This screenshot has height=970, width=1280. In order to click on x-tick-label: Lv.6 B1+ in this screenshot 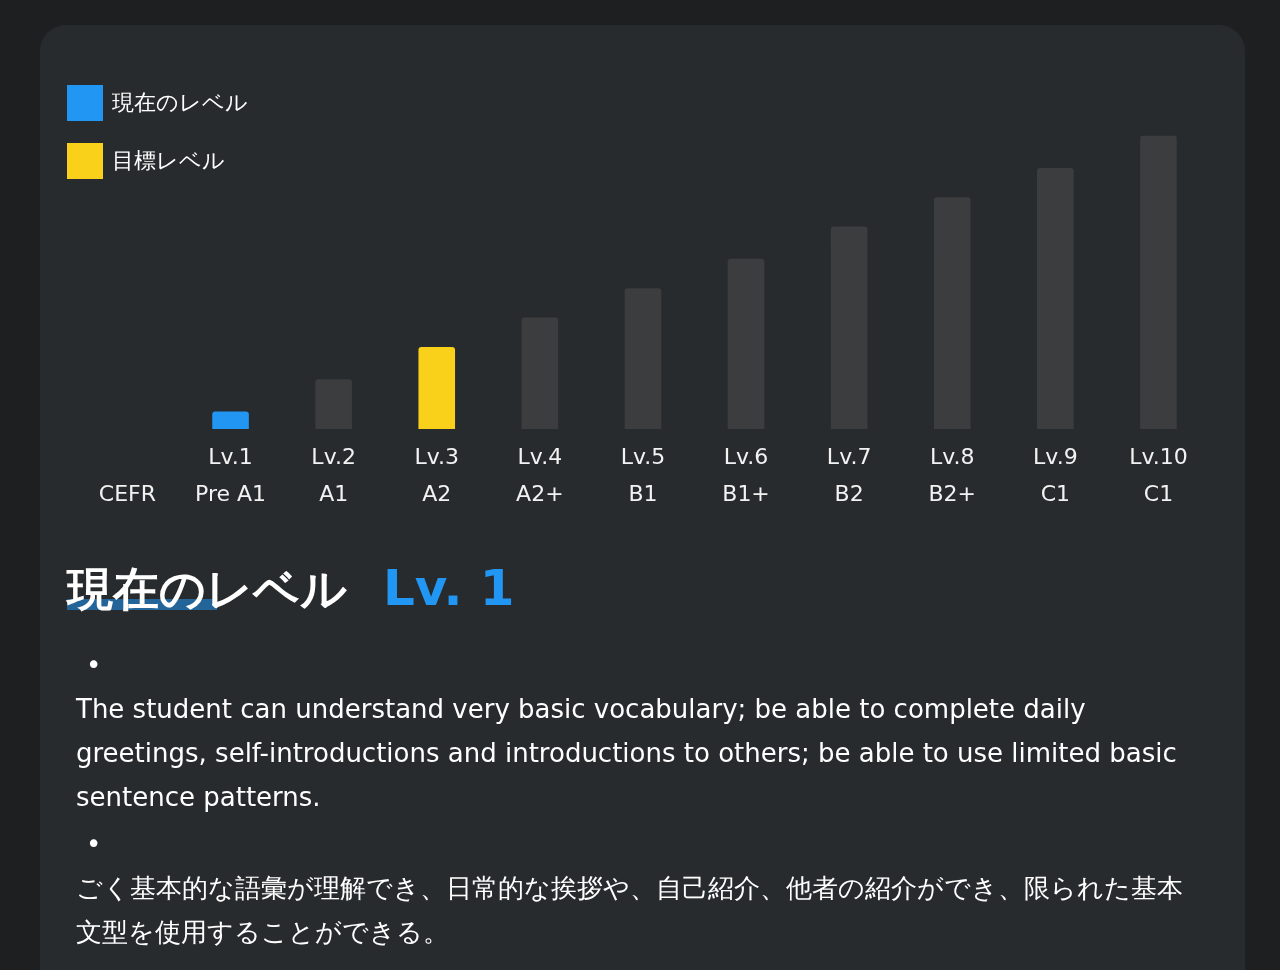, I will do `click(746, 475)`.